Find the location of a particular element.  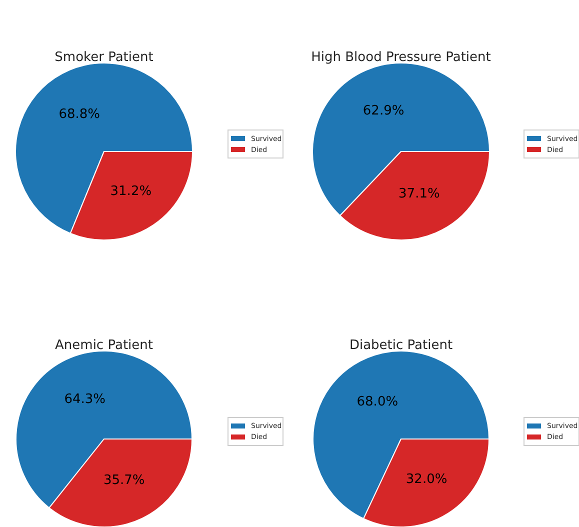

data-label: 62.9% is located at coordinates (383, 110).